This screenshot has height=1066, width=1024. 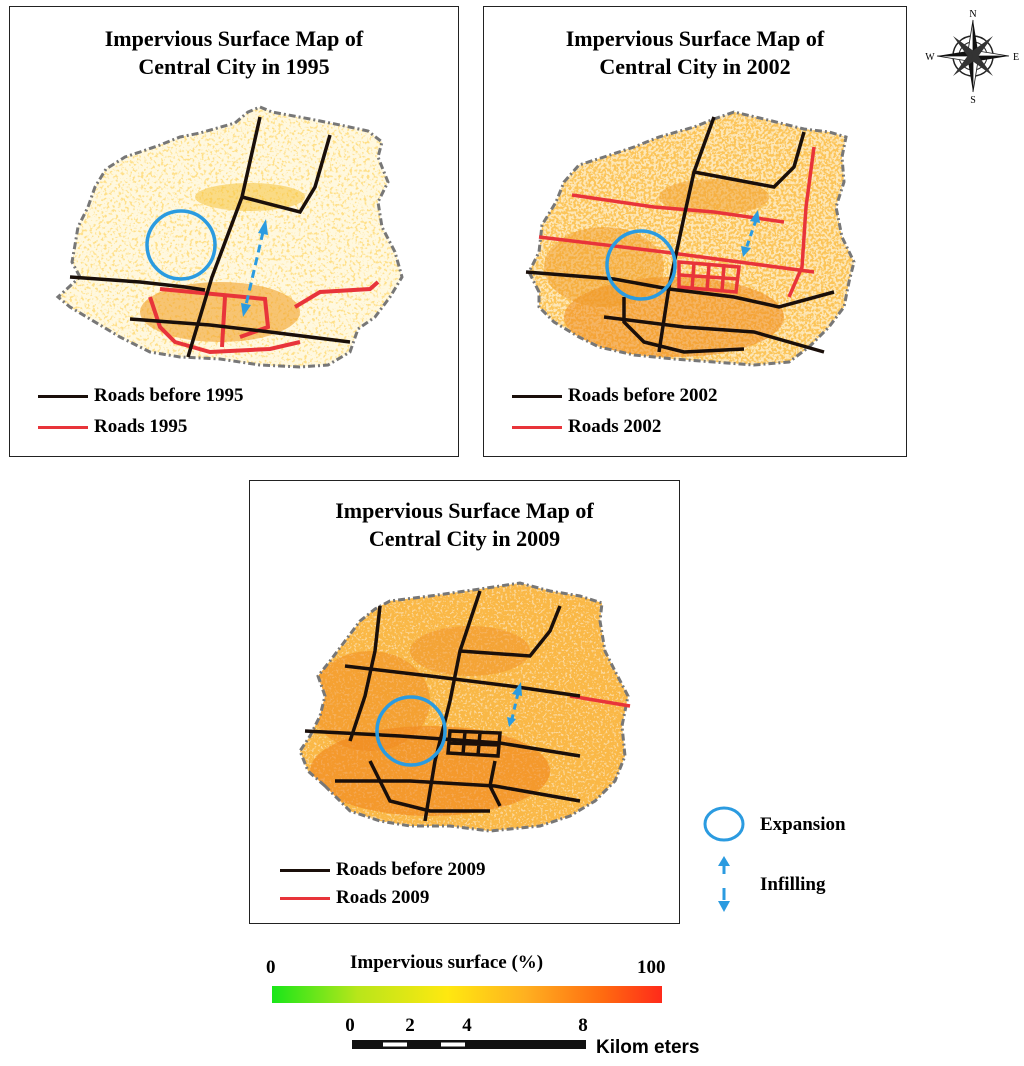 I want to click on scale-bar: 0 2 4 8 Kilom eters, so click(x=530, y=1040).